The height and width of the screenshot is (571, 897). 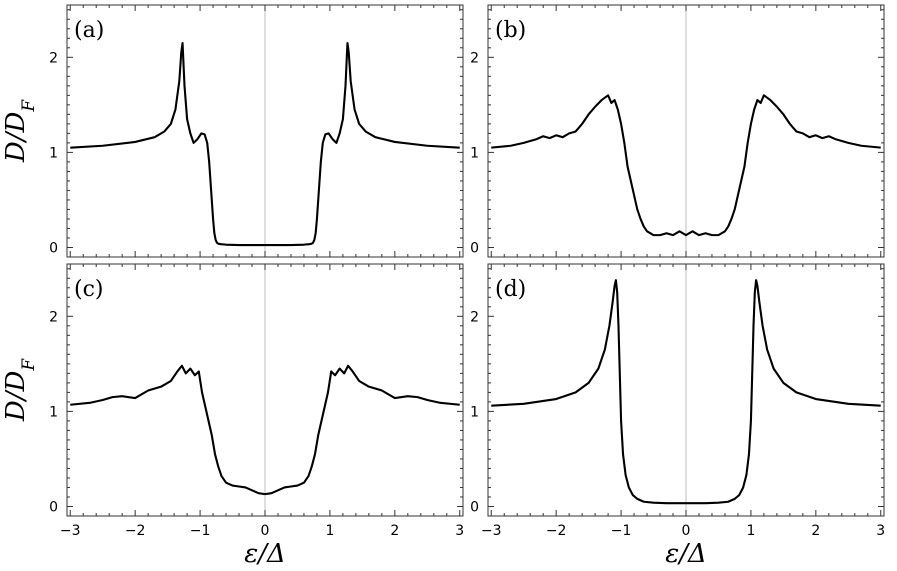 What do you see at coordinates (510, 289) in the screenshot?
I see `panel-label: (d)` at bounding box center [510, 289].